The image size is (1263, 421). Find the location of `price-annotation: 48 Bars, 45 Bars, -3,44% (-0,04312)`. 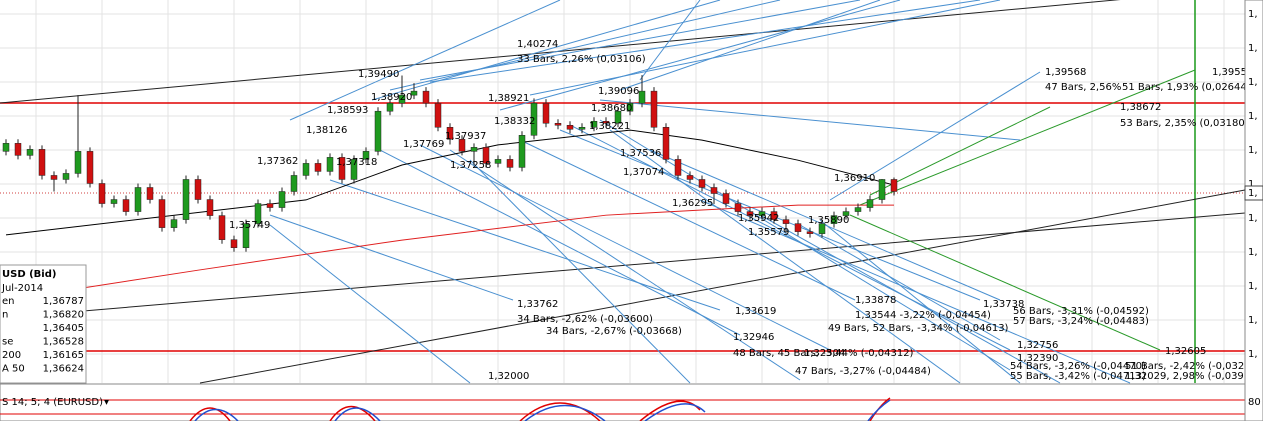

price-annotation: 48 Bars, 45 Bars, -3,44% (-0,04312) is located at coordinates (823, 353).